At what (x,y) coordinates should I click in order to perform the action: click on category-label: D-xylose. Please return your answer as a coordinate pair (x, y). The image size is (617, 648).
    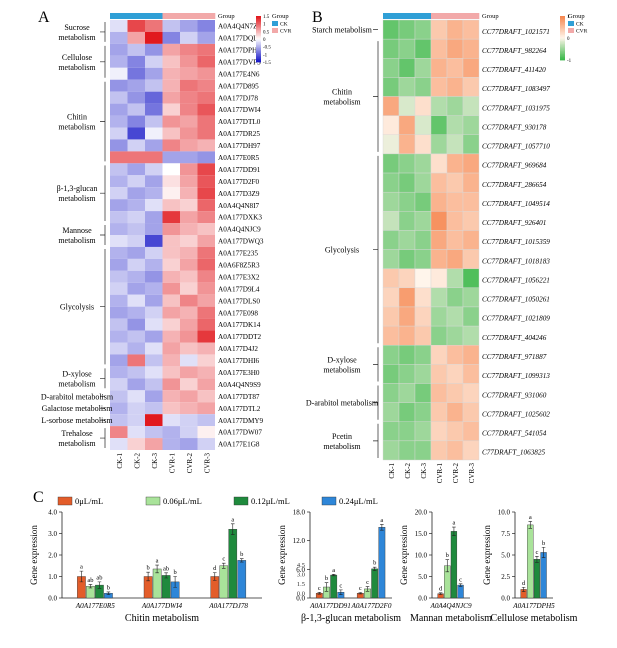
    Looking at the image, I should click on (342, 359).